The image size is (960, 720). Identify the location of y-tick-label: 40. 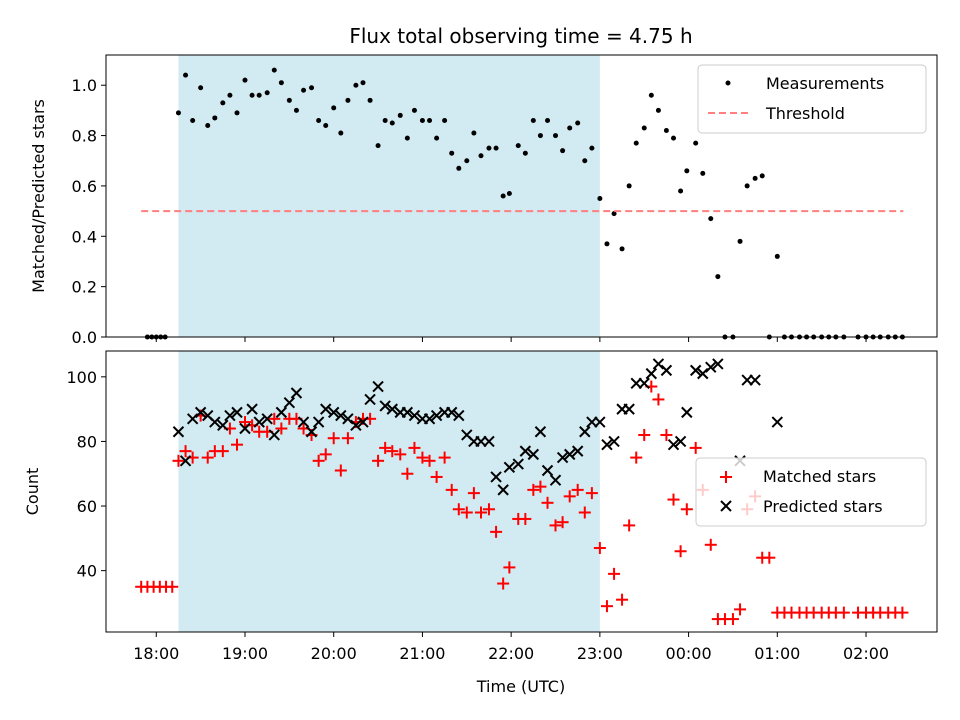
(87, 571).